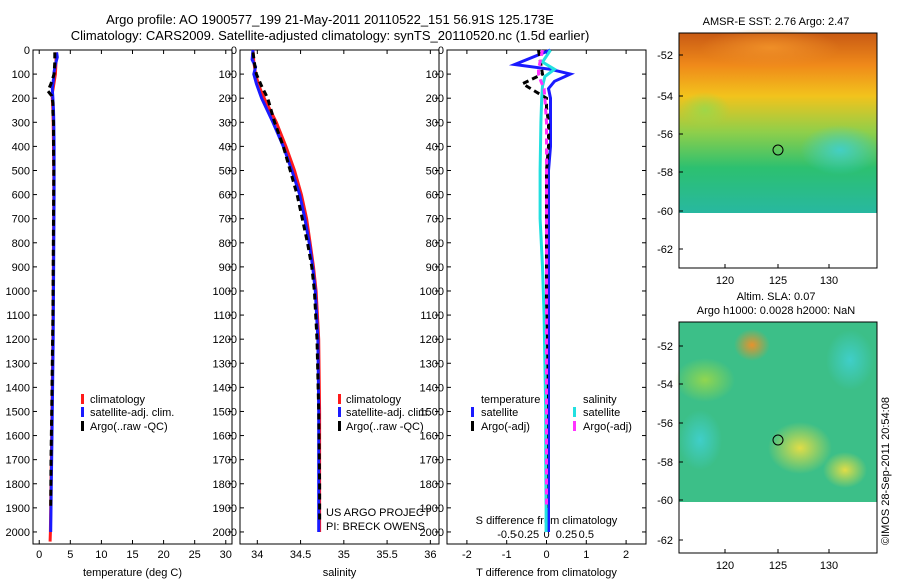 This screenshot has height=580, width=900. Describe the element at coordinates (546, 573) in the screenshot. I see `x-axis-label: T difference from climatology` at that location.